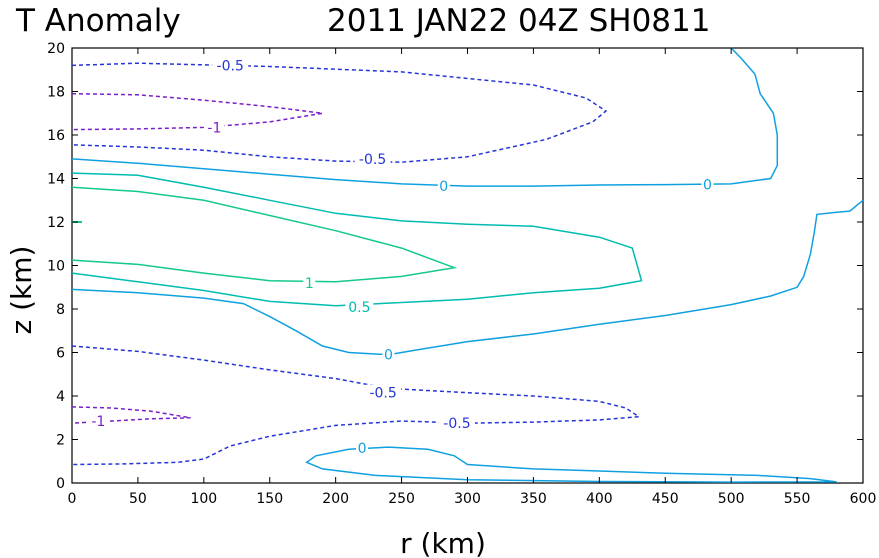 The height and width of the screenshot is (558, 879). What do you see at coordinates (98, 21) in the screenshot?
I see `chart-title: T Anomaly` at bounding box center [98, 21].